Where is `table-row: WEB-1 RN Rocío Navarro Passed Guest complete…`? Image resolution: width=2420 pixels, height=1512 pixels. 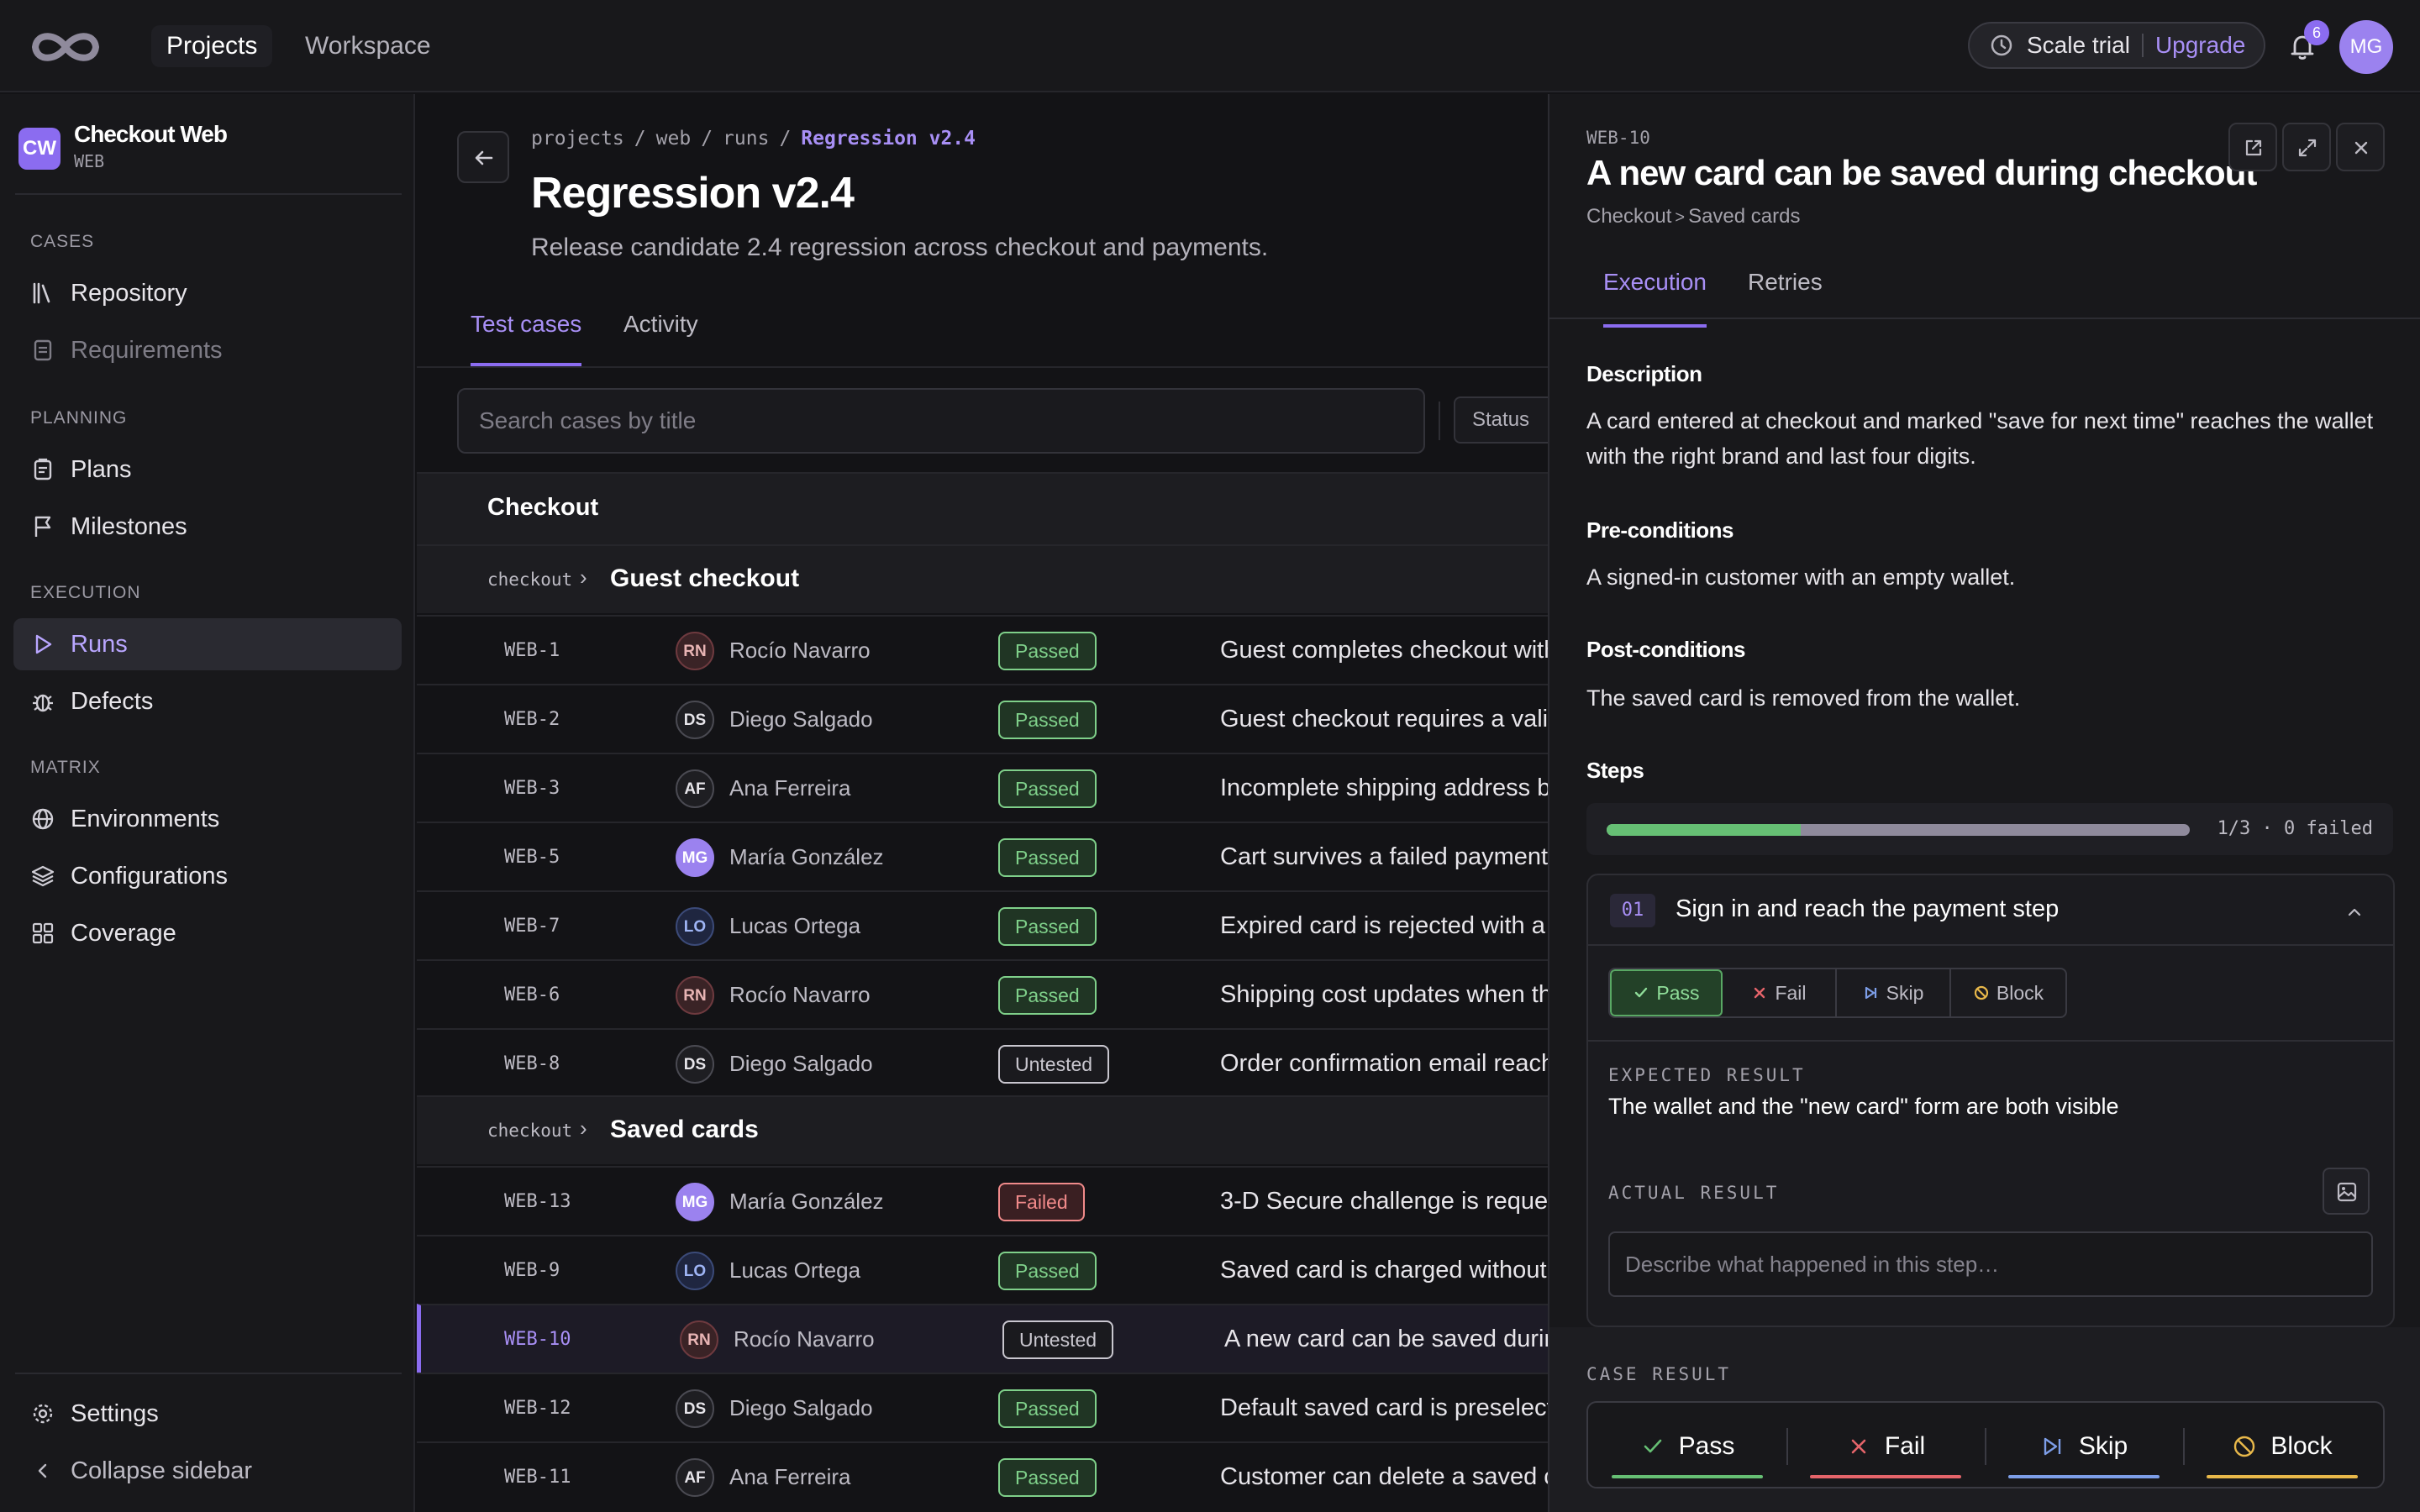 table-row: WEB-1 RN Rocío Navarro Passed Guest complete… is located at coordinates (983, 649).